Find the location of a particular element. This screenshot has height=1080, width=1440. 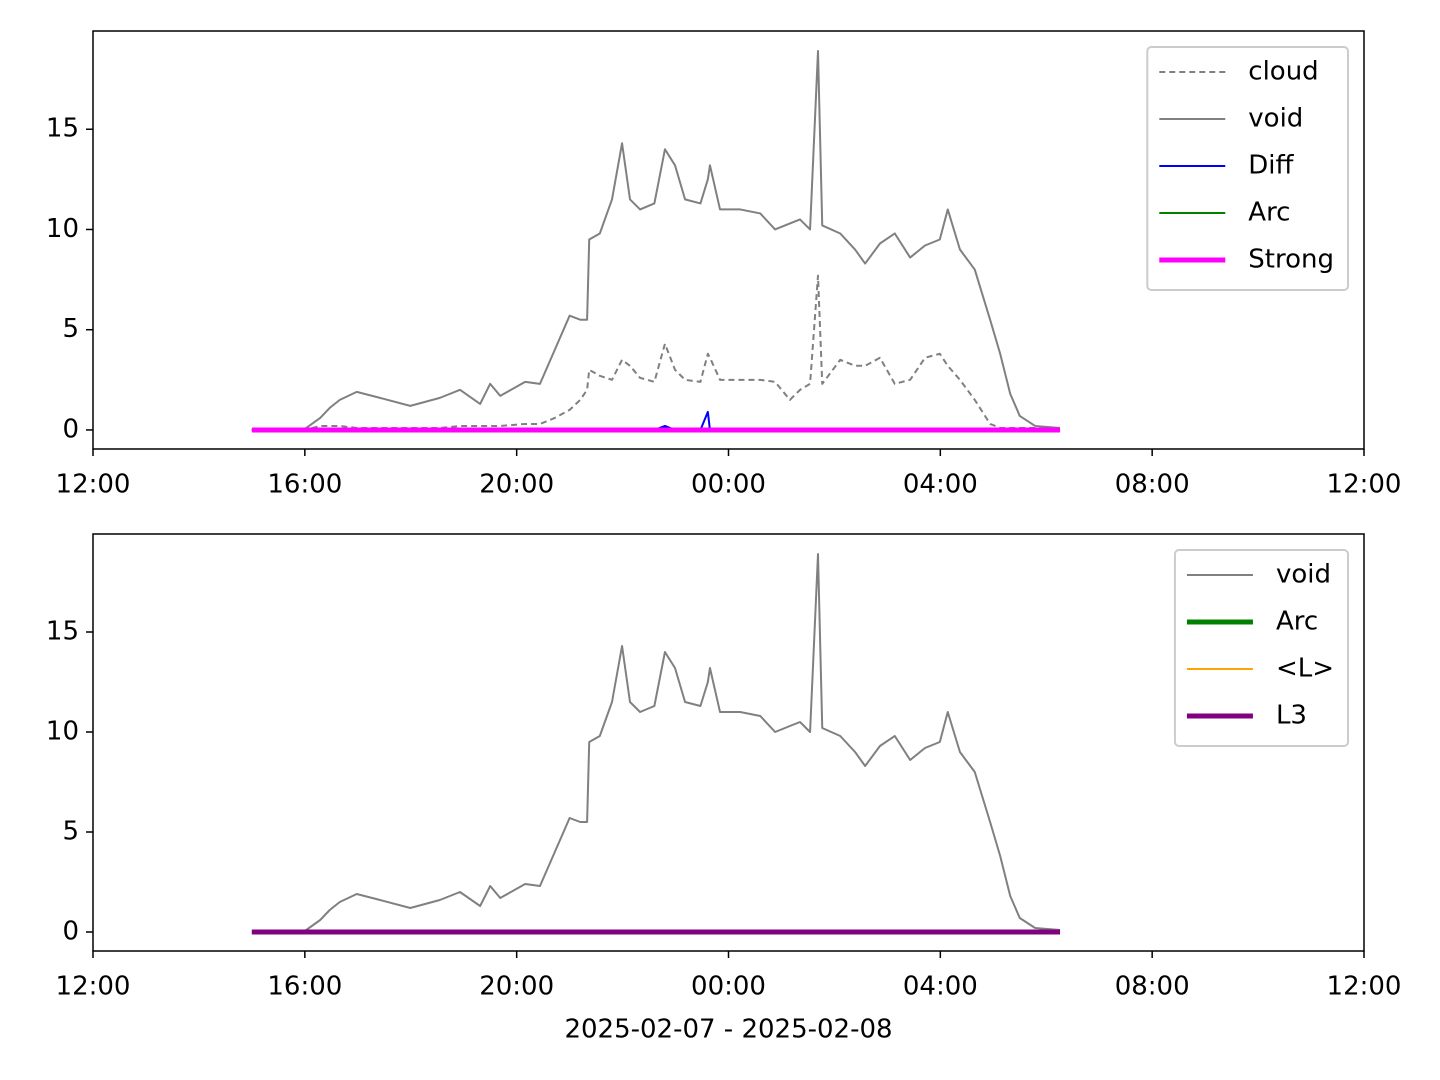

legend-label: L3 is located at coordinates (1291, 716).